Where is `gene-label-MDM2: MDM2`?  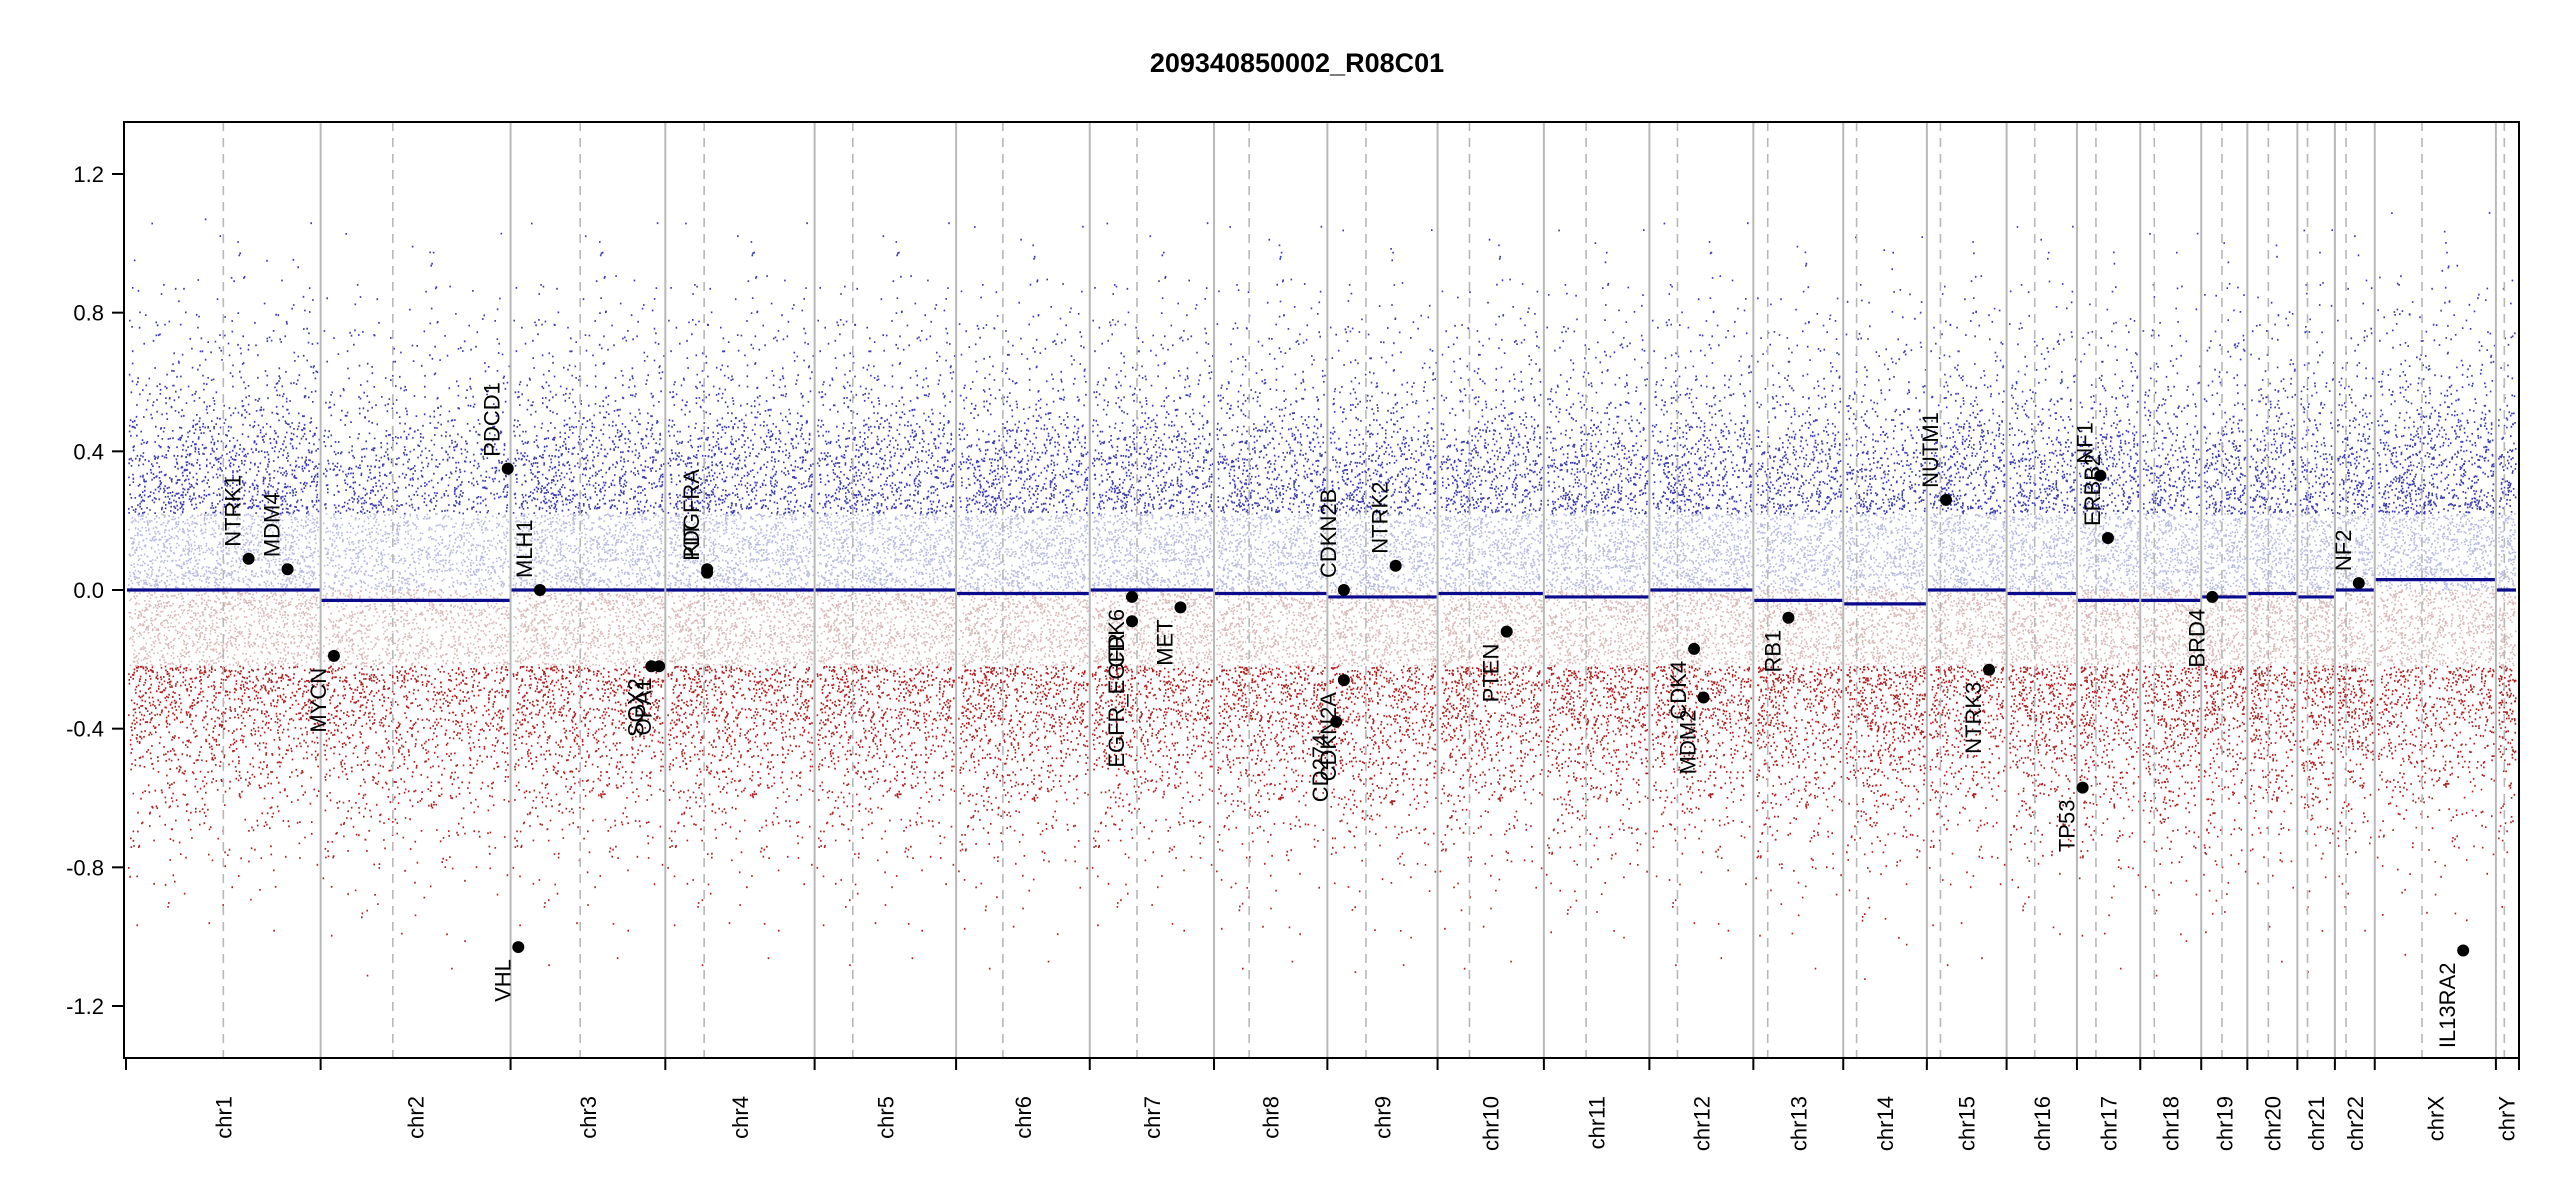
gene-label-MDM2: MDM2 is located at coordinates (1687, 742).